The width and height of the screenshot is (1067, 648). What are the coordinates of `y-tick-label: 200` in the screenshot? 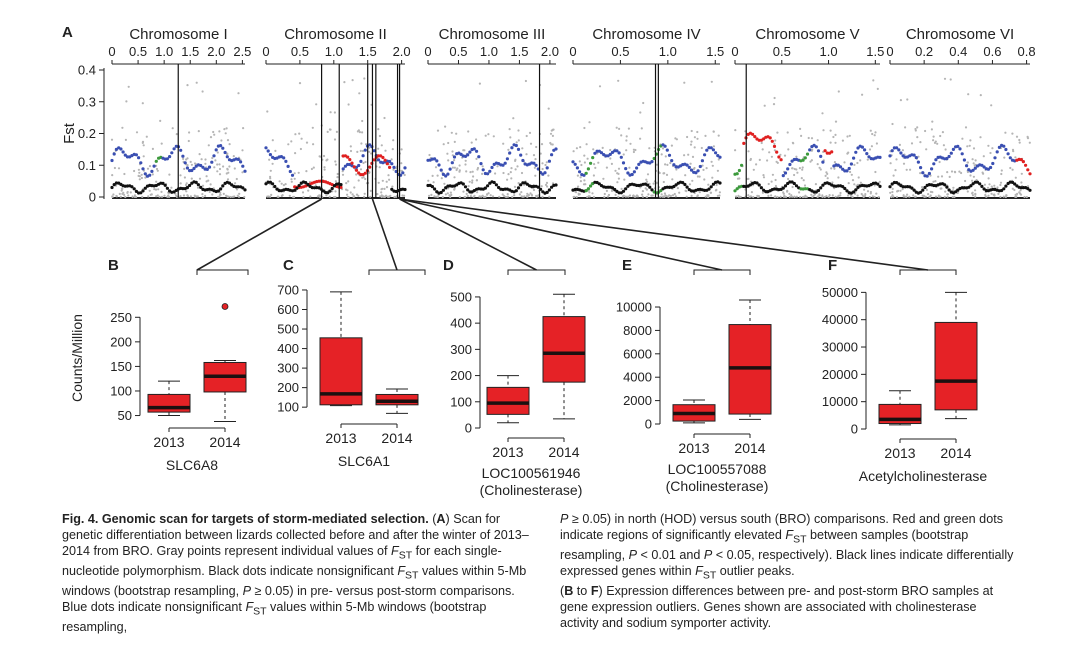 It's located at (461, 375).